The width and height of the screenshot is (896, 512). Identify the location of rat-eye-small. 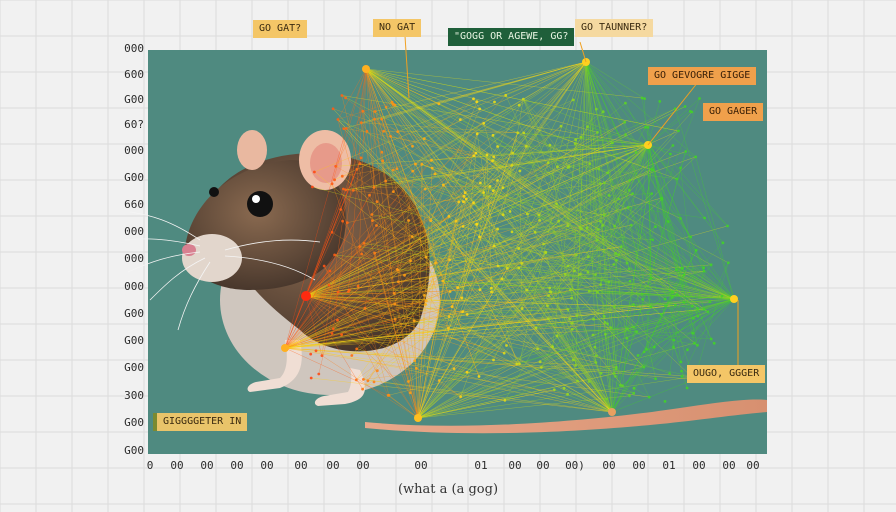
(214, 192).